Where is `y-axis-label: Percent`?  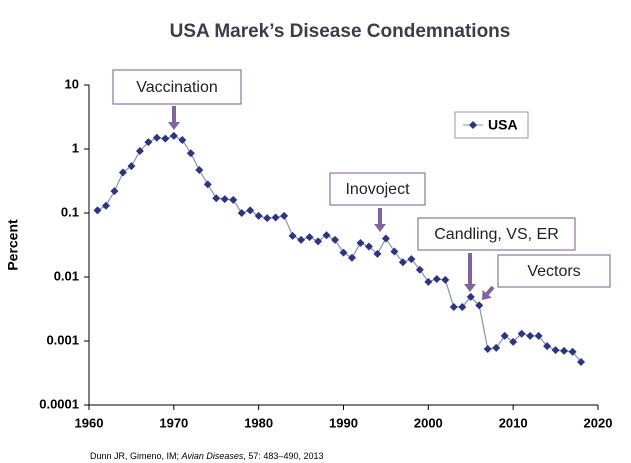 y-axis-label: Percent is located at coordinates (13, 245).